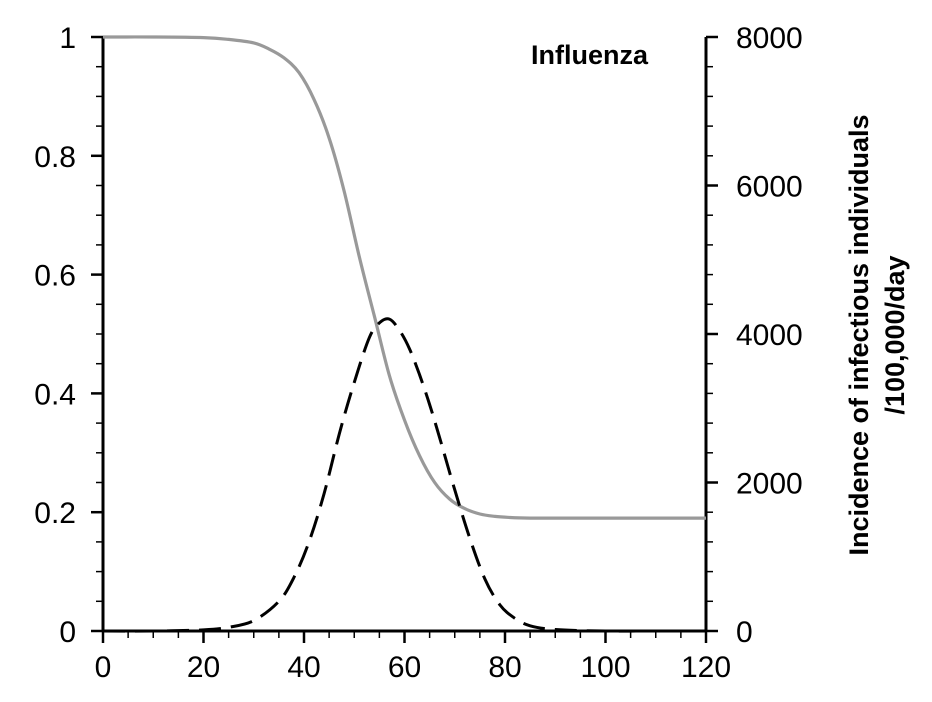 The width and height of the screenshot is (932, 702). I want to click on x-tick-label: 20, so click(203, 667).